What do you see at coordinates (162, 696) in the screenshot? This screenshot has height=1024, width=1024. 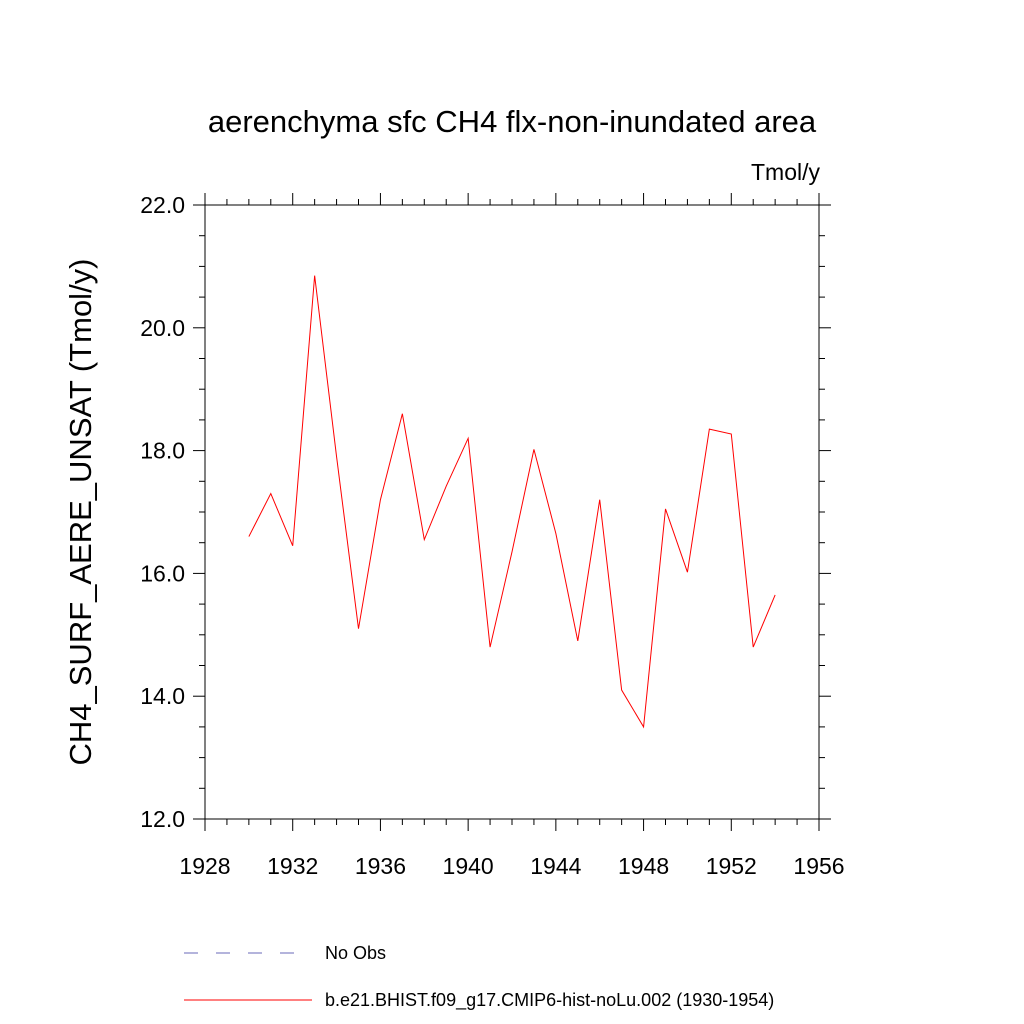 I see `y-tick-label: 14.0` at bounding box center [162, 696].